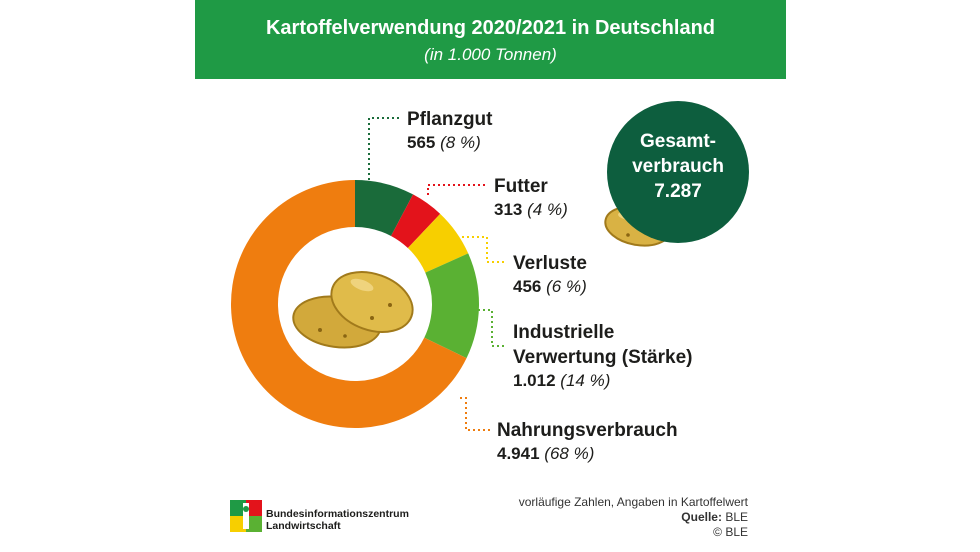 The height and width of the screenshot is (552, 980). What do you see at coordinates (534, 380) in the screenshot?
I see `label-value: 1.012` at bounding box center [534, 380].